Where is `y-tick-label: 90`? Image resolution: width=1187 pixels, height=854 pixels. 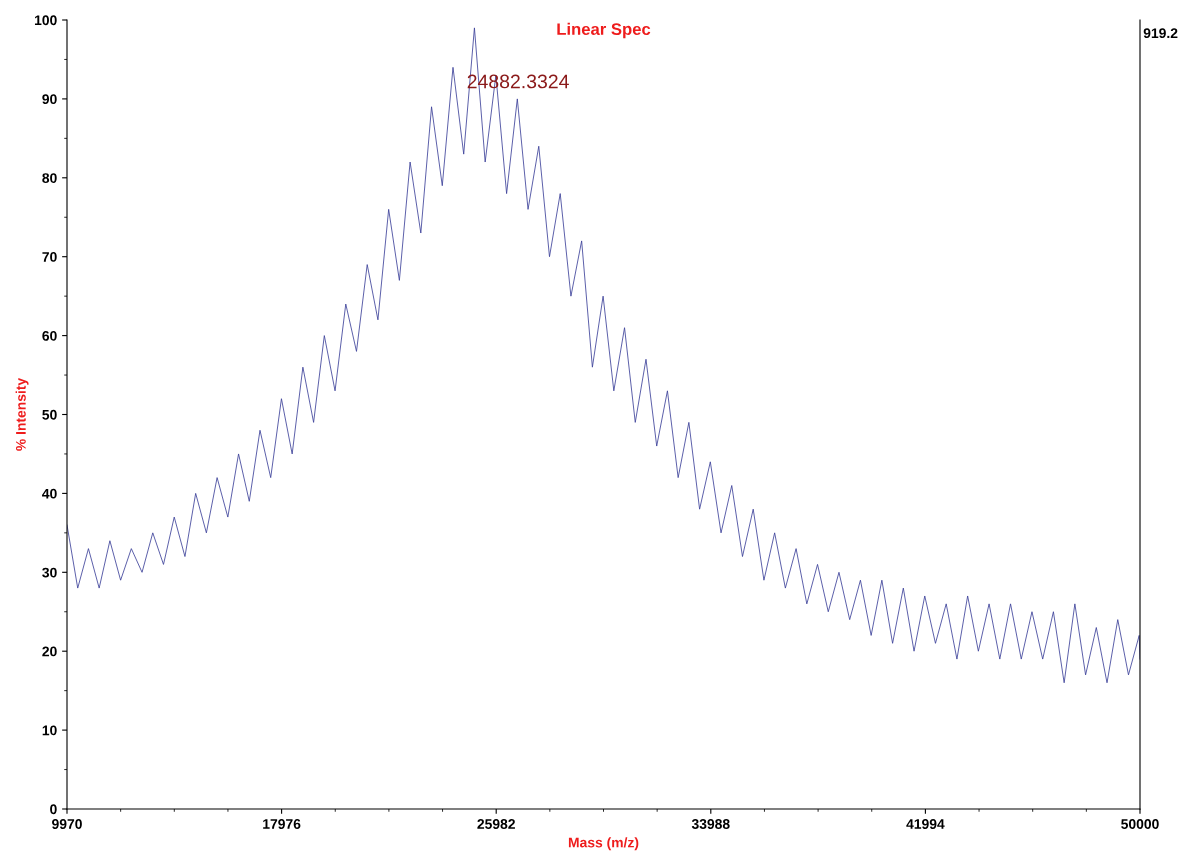
y-tick-label: 90 is located at coordinates (49, 99).